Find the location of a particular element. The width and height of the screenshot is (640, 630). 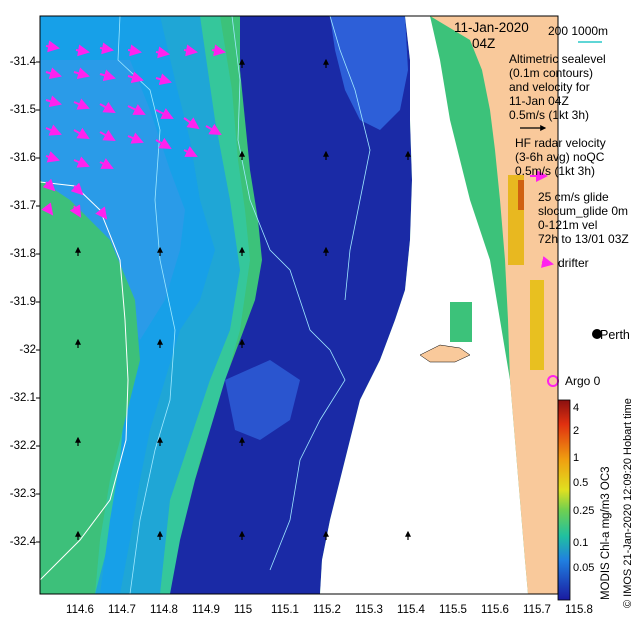

lon-label: 115.4 is located at coordinates (411, 610).